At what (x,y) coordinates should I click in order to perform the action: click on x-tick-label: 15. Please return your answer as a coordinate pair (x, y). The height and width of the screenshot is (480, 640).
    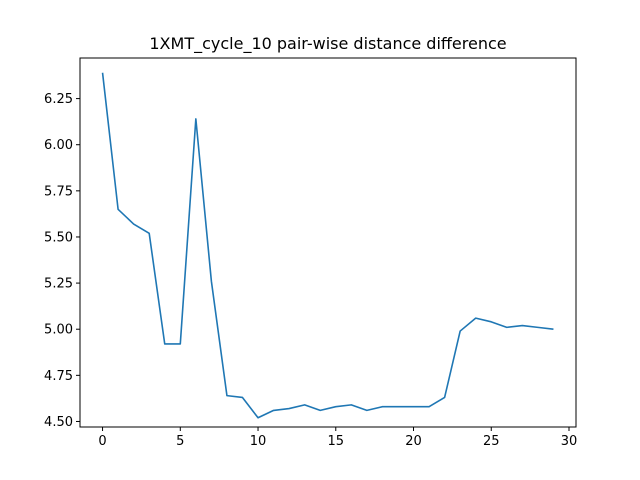
    Looking at the image, I should click on (336, 441).